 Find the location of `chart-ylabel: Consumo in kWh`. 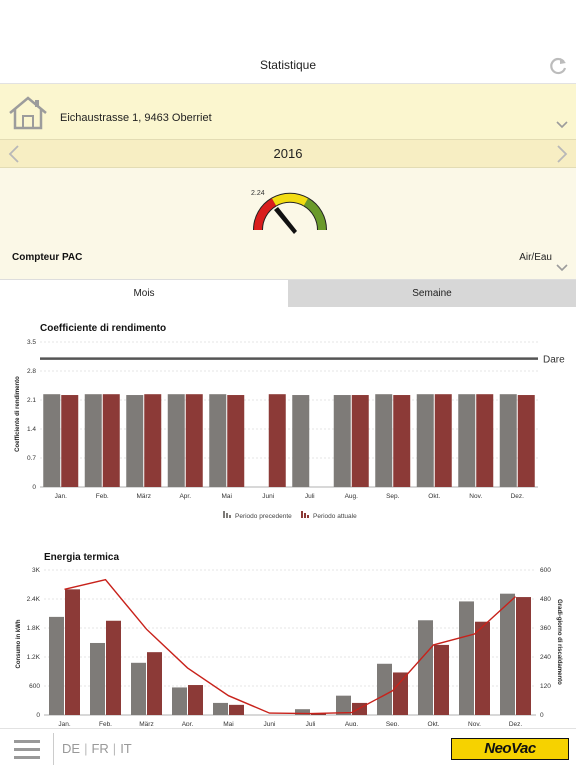

chart-ylabel: Consumo in kWh is located at coordinates (19, 643).